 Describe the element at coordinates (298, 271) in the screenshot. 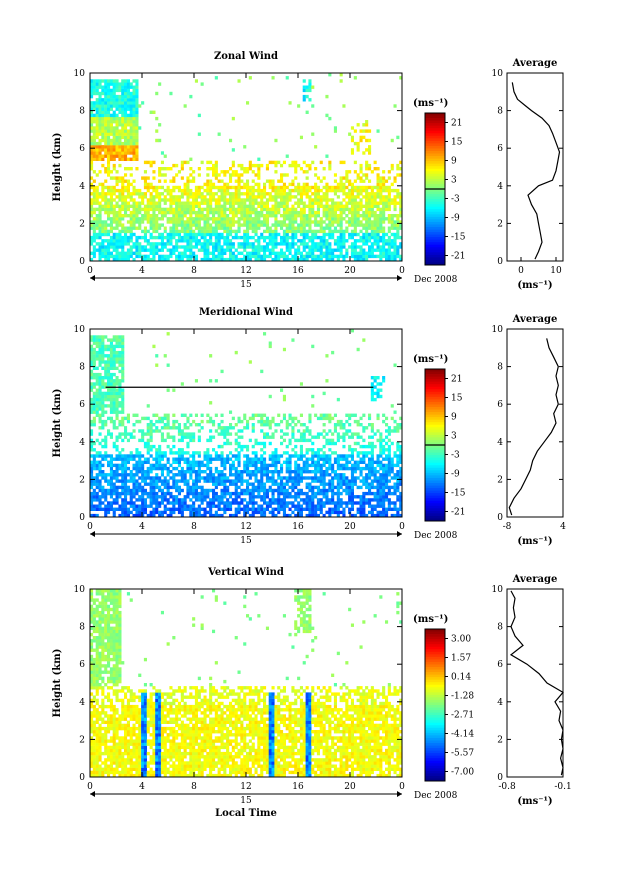

I see `x-tick-label: 16` at that location.